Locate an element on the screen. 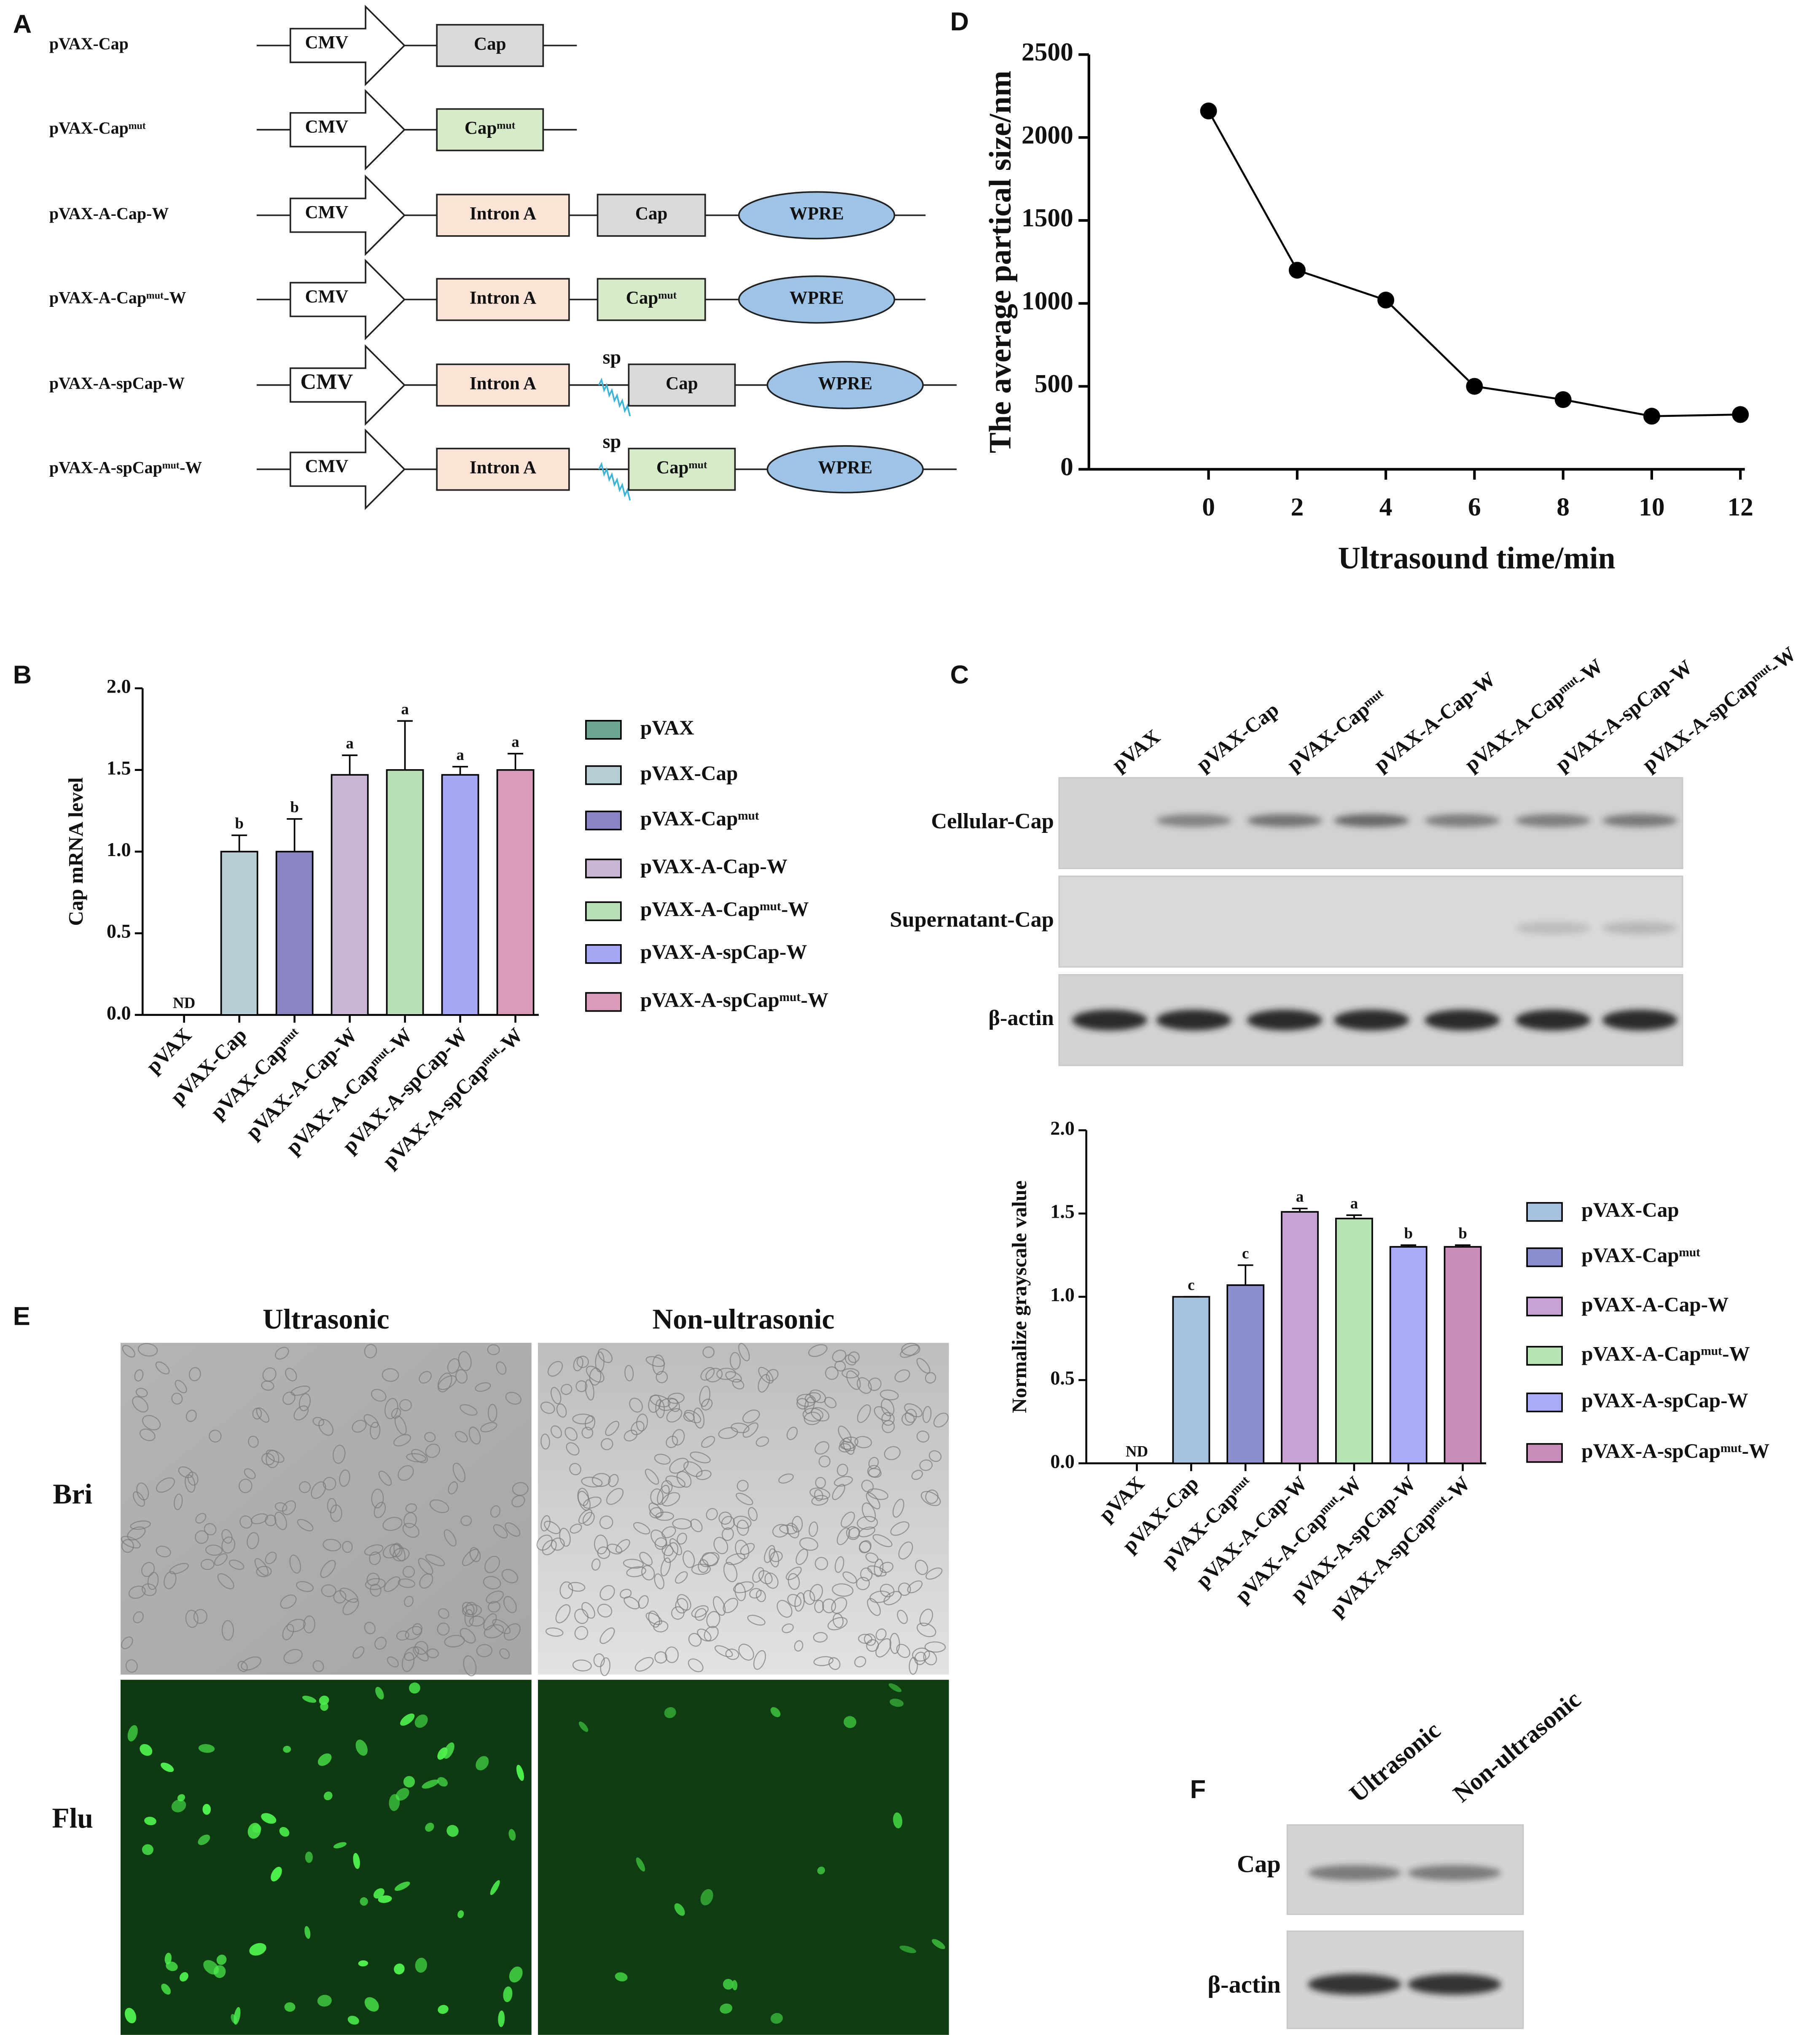 The width and height of the screenshot is (1820, 2035). legend-swatch is located at coordinates (603, 821).